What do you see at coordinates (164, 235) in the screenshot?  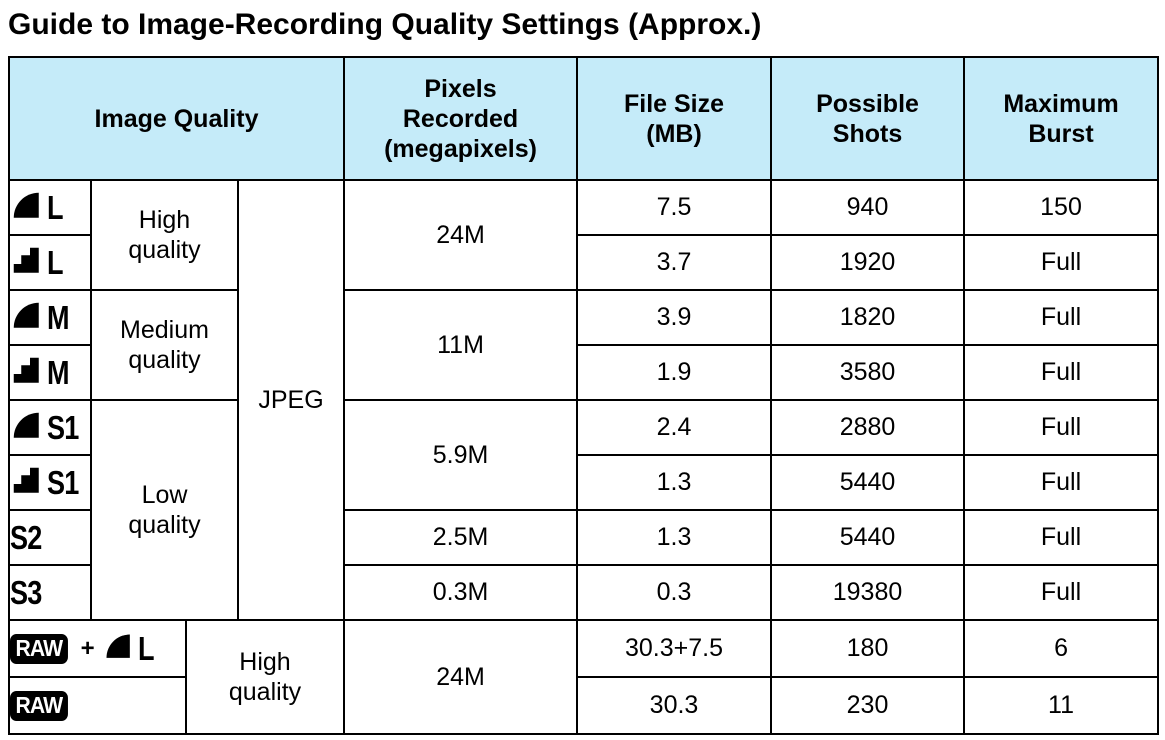 I see `cell-group-high-quality: High quality` at bounding box center [164, 235].